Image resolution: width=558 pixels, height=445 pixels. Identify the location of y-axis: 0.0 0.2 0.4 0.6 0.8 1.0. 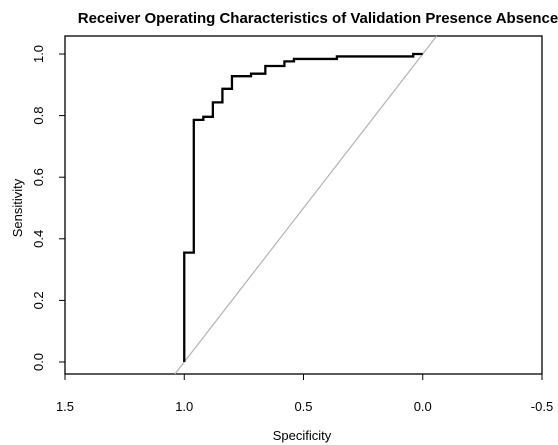
(48, 208).